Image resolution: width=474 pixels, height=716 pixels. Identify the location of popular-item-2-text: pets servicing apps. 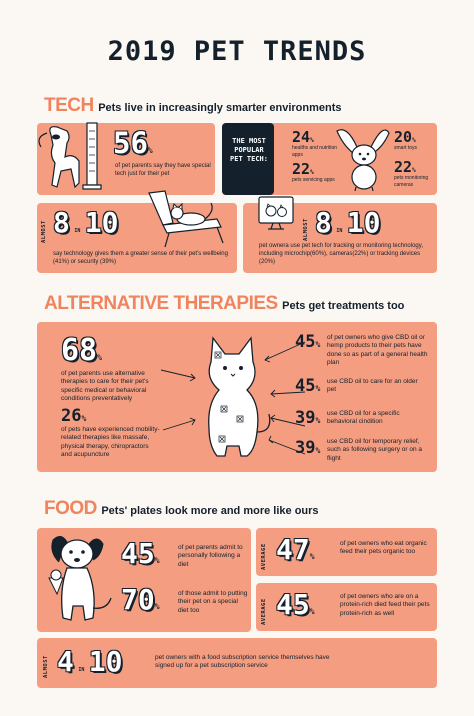
(313, 180).